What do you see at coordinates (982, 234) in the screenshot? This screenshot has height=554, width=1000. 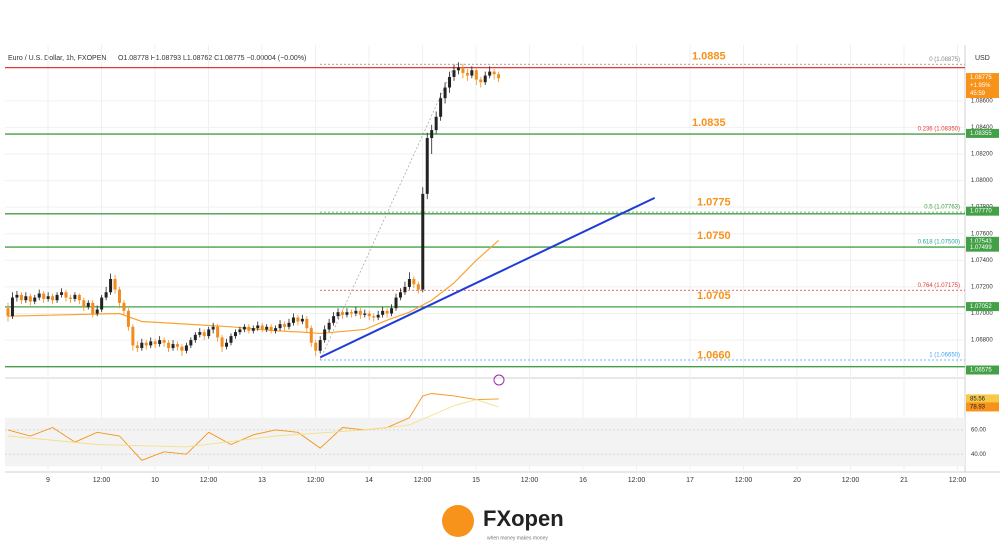 I see `y-tick-label: 1.07600` at bounding box center [982, 234].